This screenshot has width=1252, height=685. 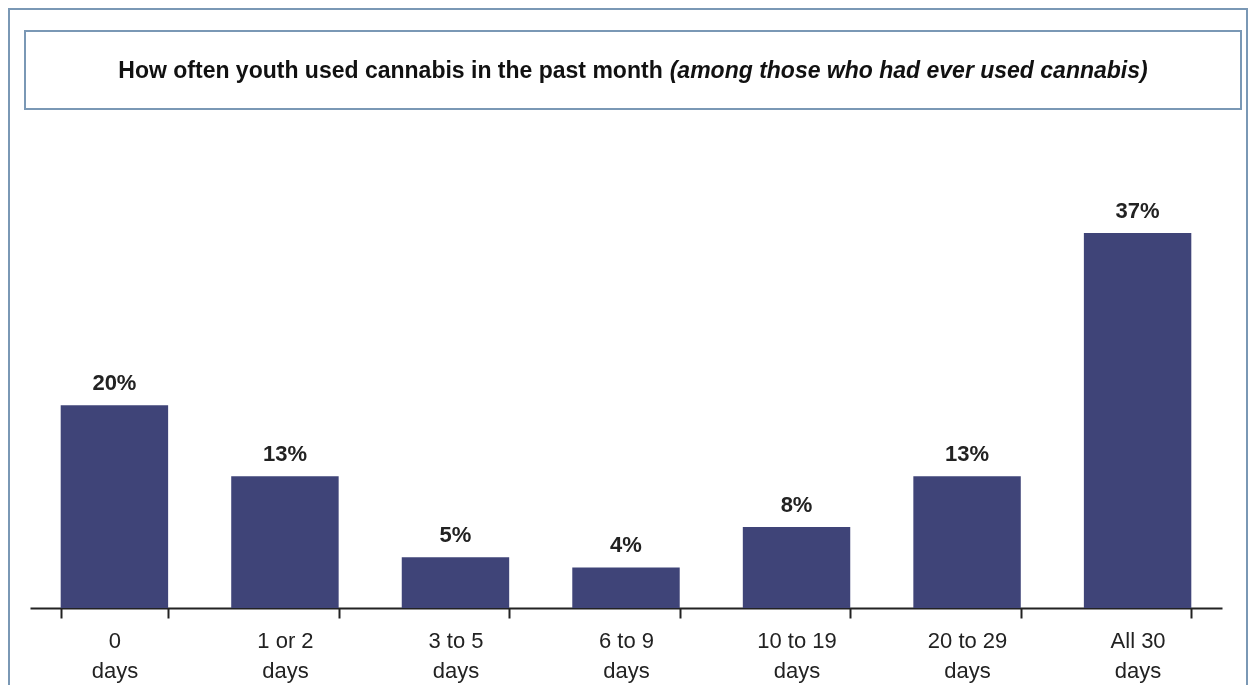 I want to click on x-tick-label: 3 to 5 days, so click(x=456, y=655).